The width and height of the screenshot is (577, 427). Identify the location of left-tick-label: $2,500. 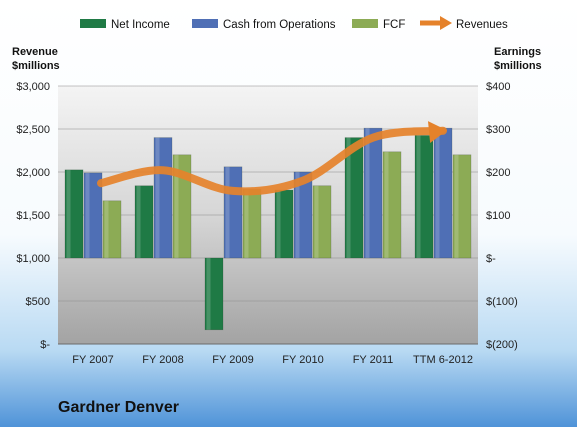
(33, 130).